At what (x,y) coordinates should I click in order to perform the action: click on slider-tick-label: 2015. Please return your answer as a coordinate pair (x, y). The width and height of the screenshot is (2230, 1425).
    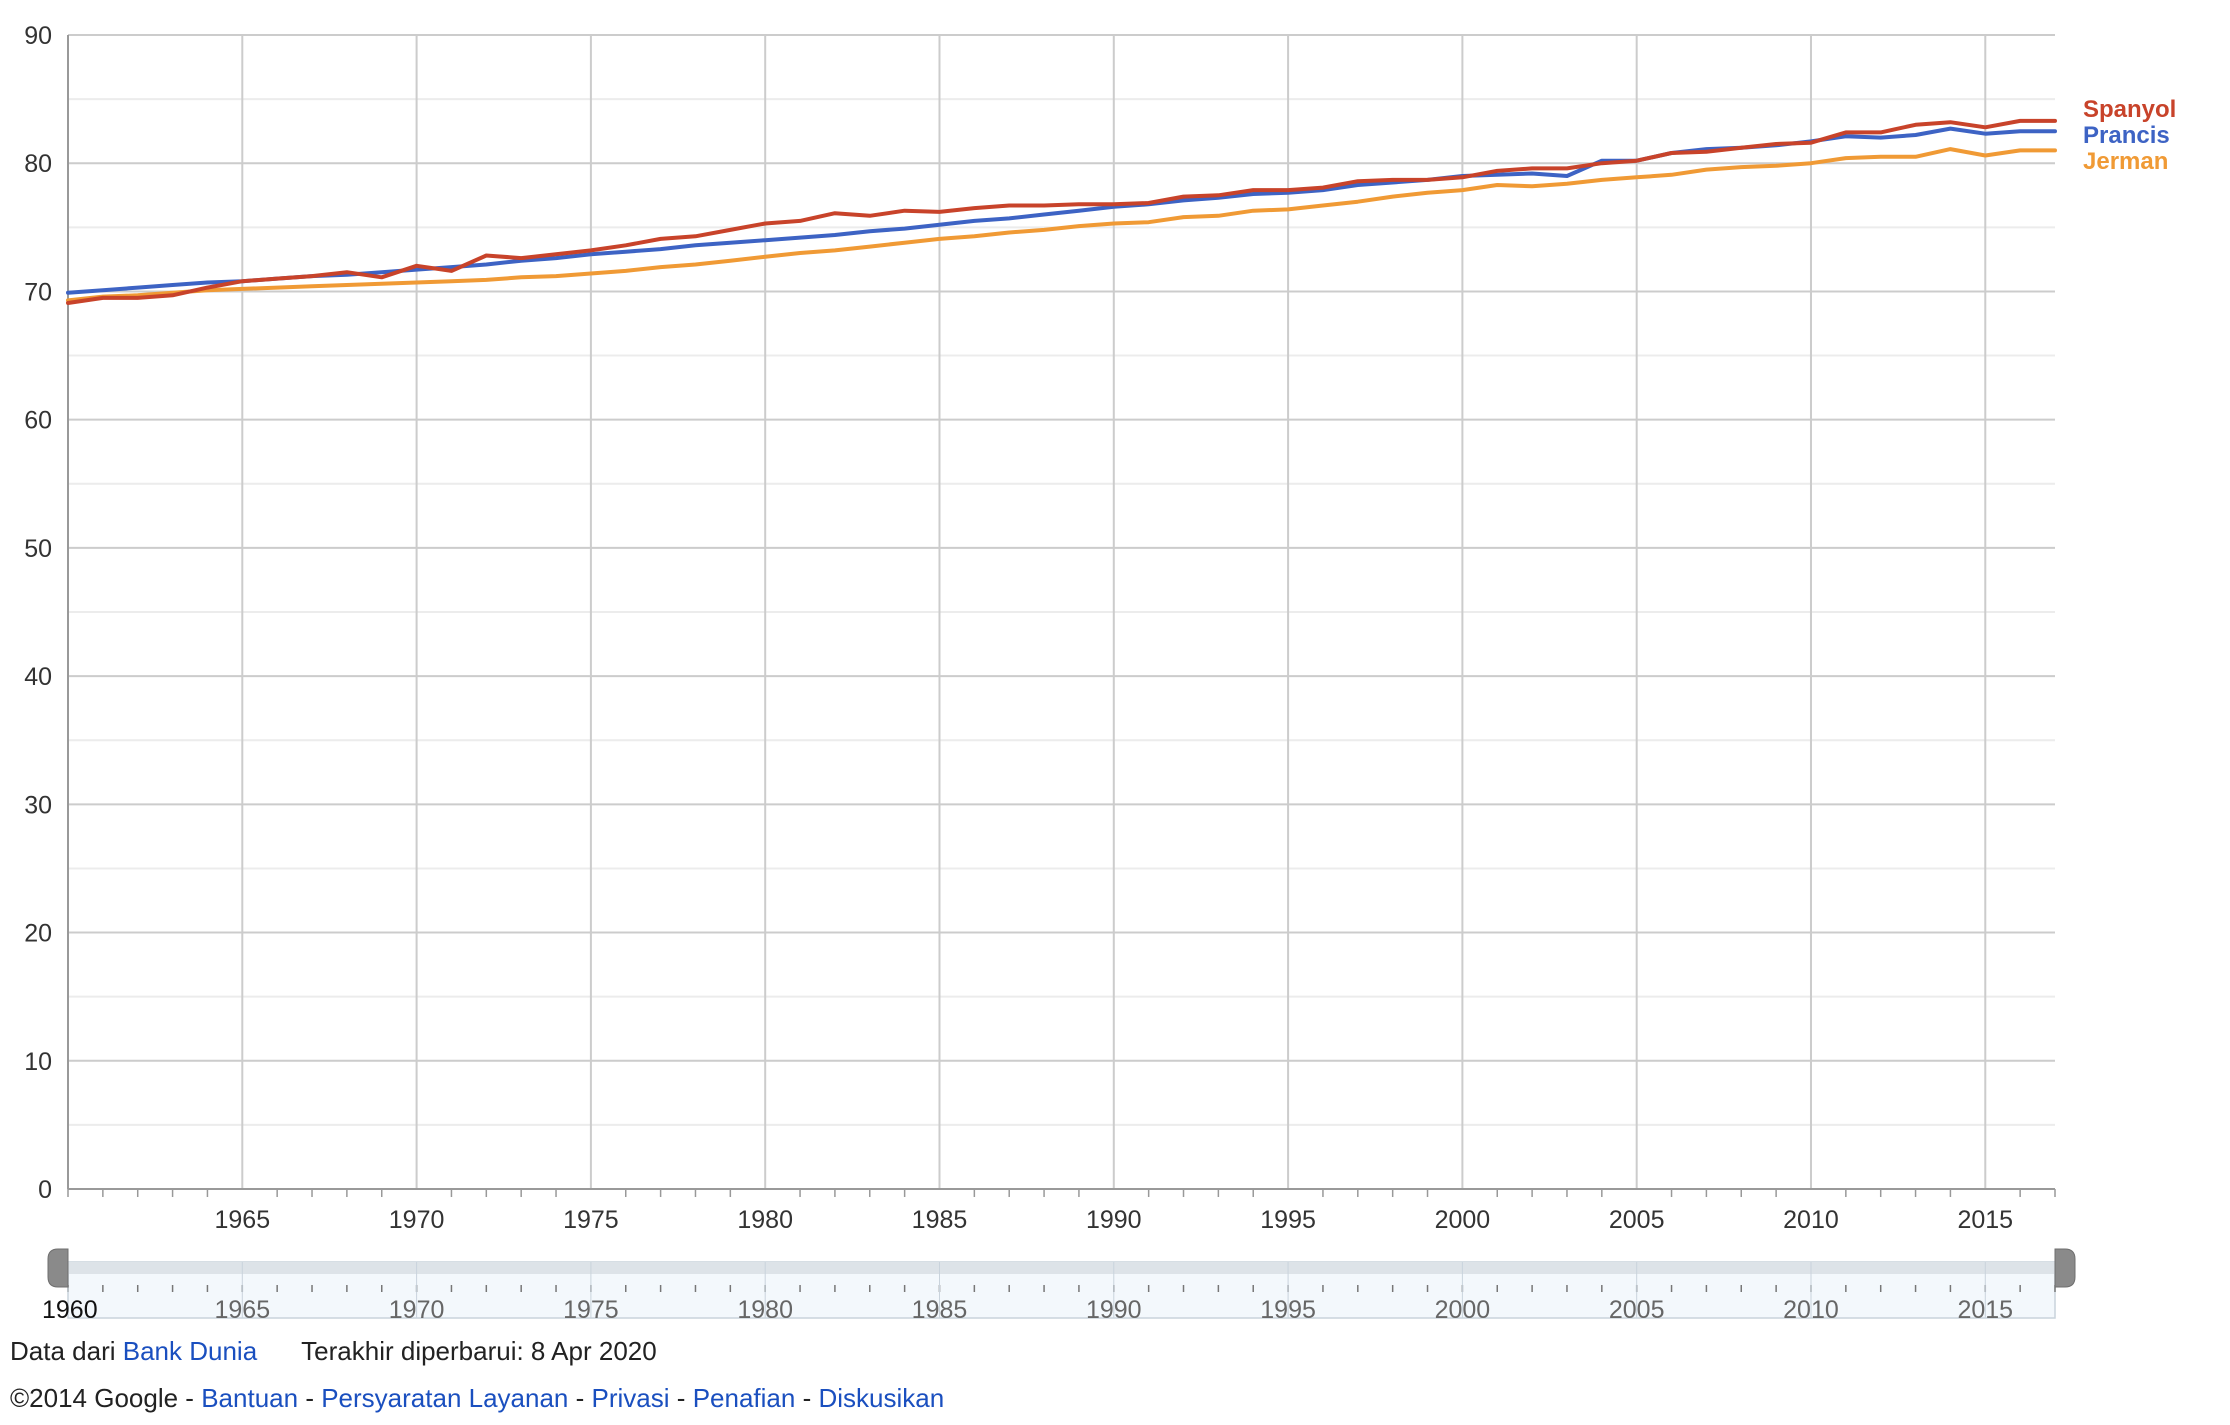
    Looking at the image, I should click on (1985, 1310).